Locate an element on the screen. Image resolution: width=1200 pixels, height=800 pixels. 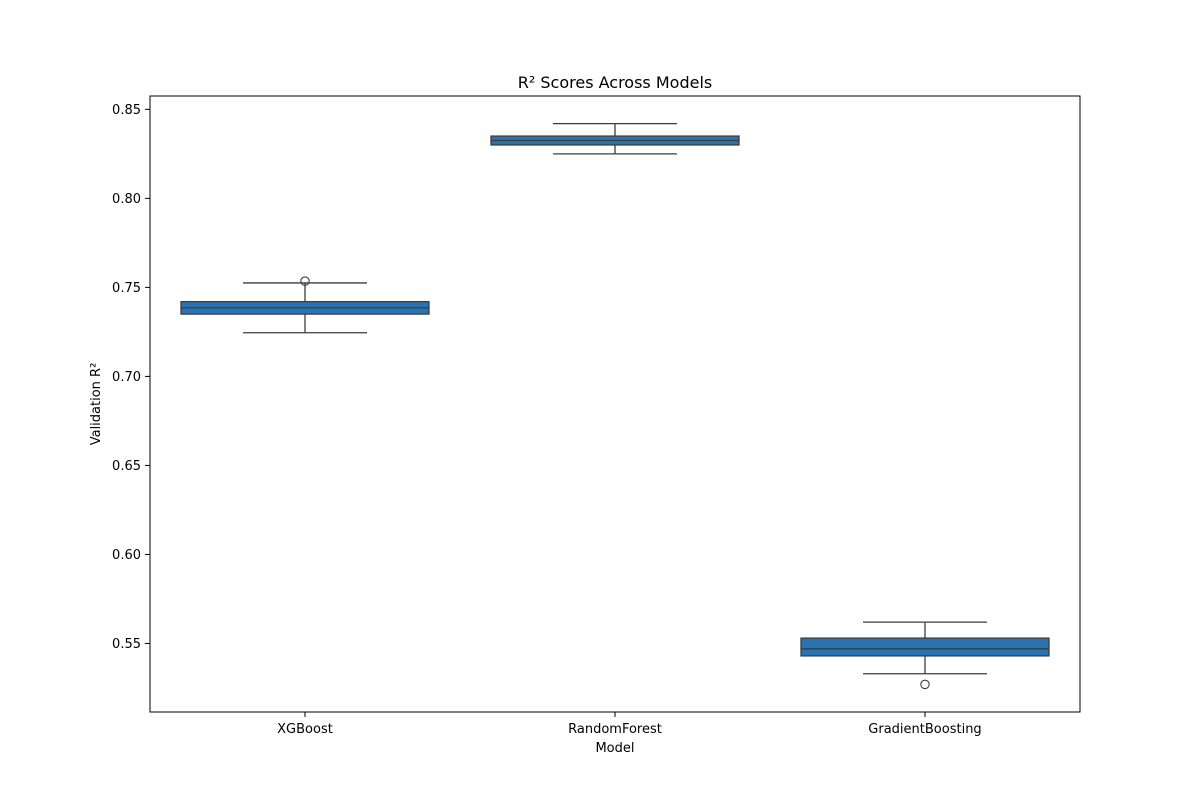
y-tick-label: 0.80 is located at coordinates (126, 199).